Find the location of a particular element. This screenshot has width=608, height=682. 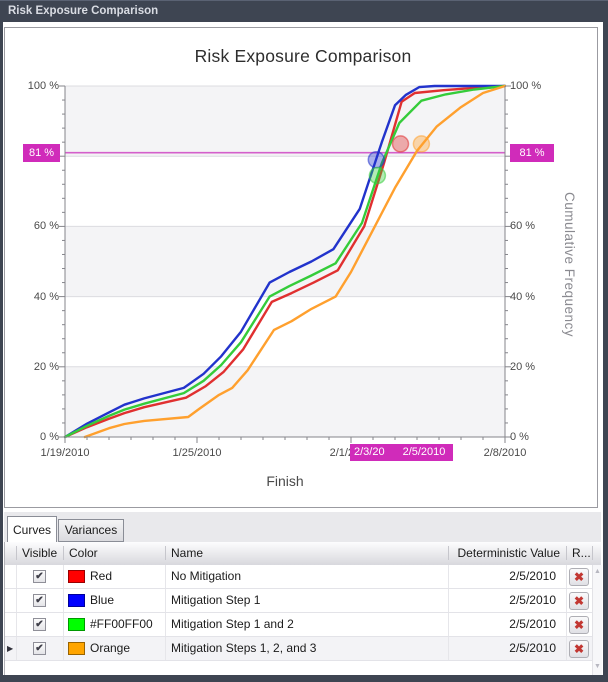

table-row: ✔ Blue Mitigation Step 1 2/5/2010 ✖ is located at coordinates (298, 601).